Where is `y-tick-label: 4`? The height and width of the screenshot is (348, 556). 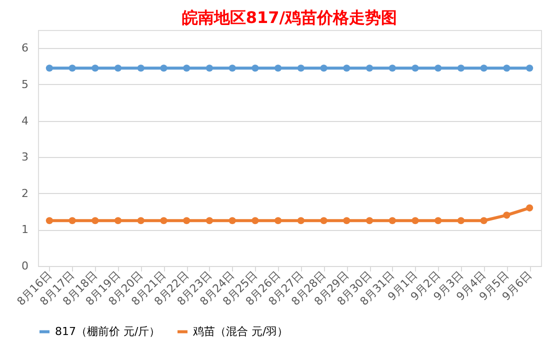
y-tick-label: 4 is located at coordinates (25, 121).